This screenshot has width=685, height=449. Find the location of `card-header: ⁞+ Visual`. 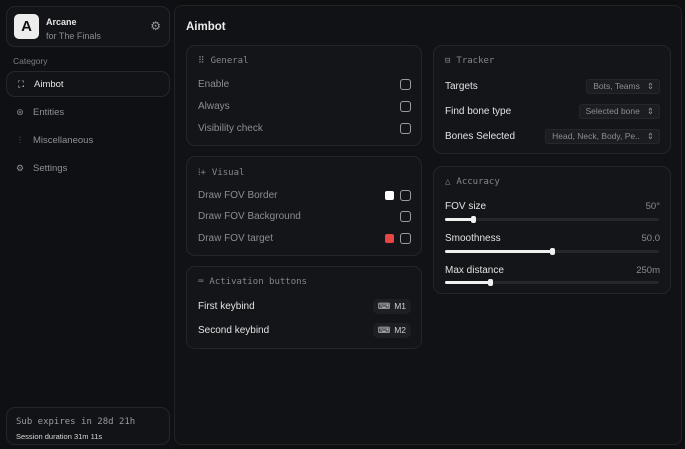

card-header: ⁞+ Visual is located at coordinates (221, 173).